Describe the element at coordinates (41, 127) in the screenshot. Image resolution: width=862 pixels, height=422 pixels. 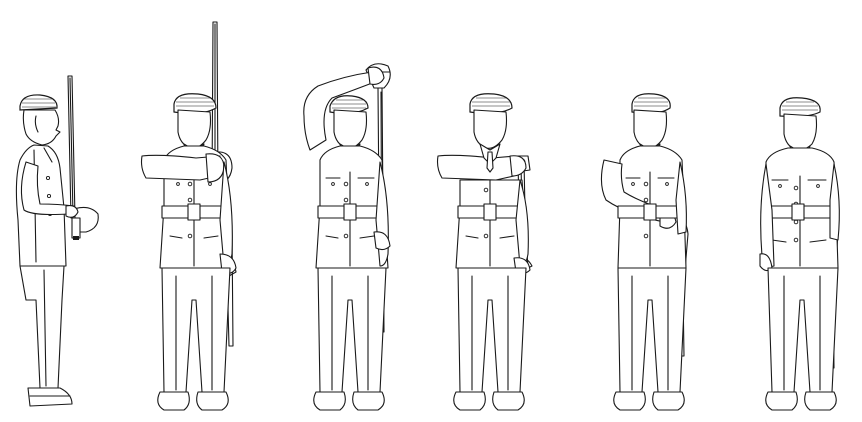
I see `figure-1-head` at that location.